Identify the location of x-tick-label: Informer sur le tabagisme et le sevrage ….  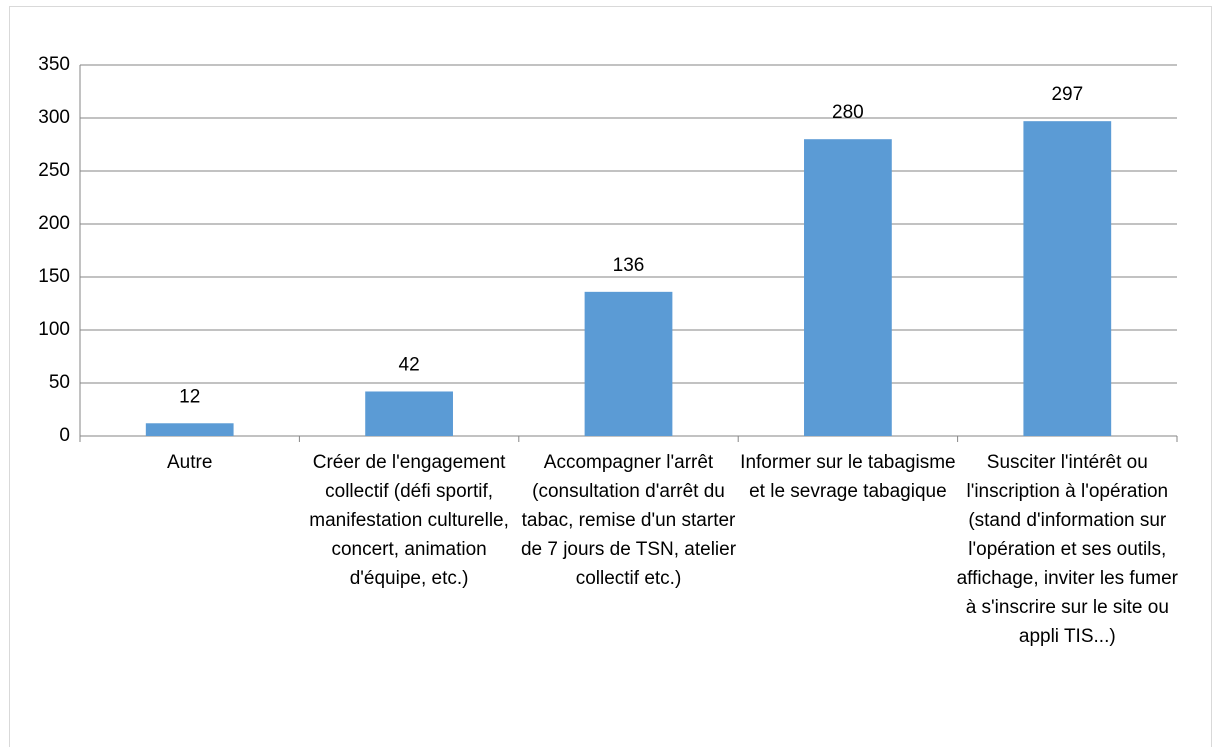
(848, 477).